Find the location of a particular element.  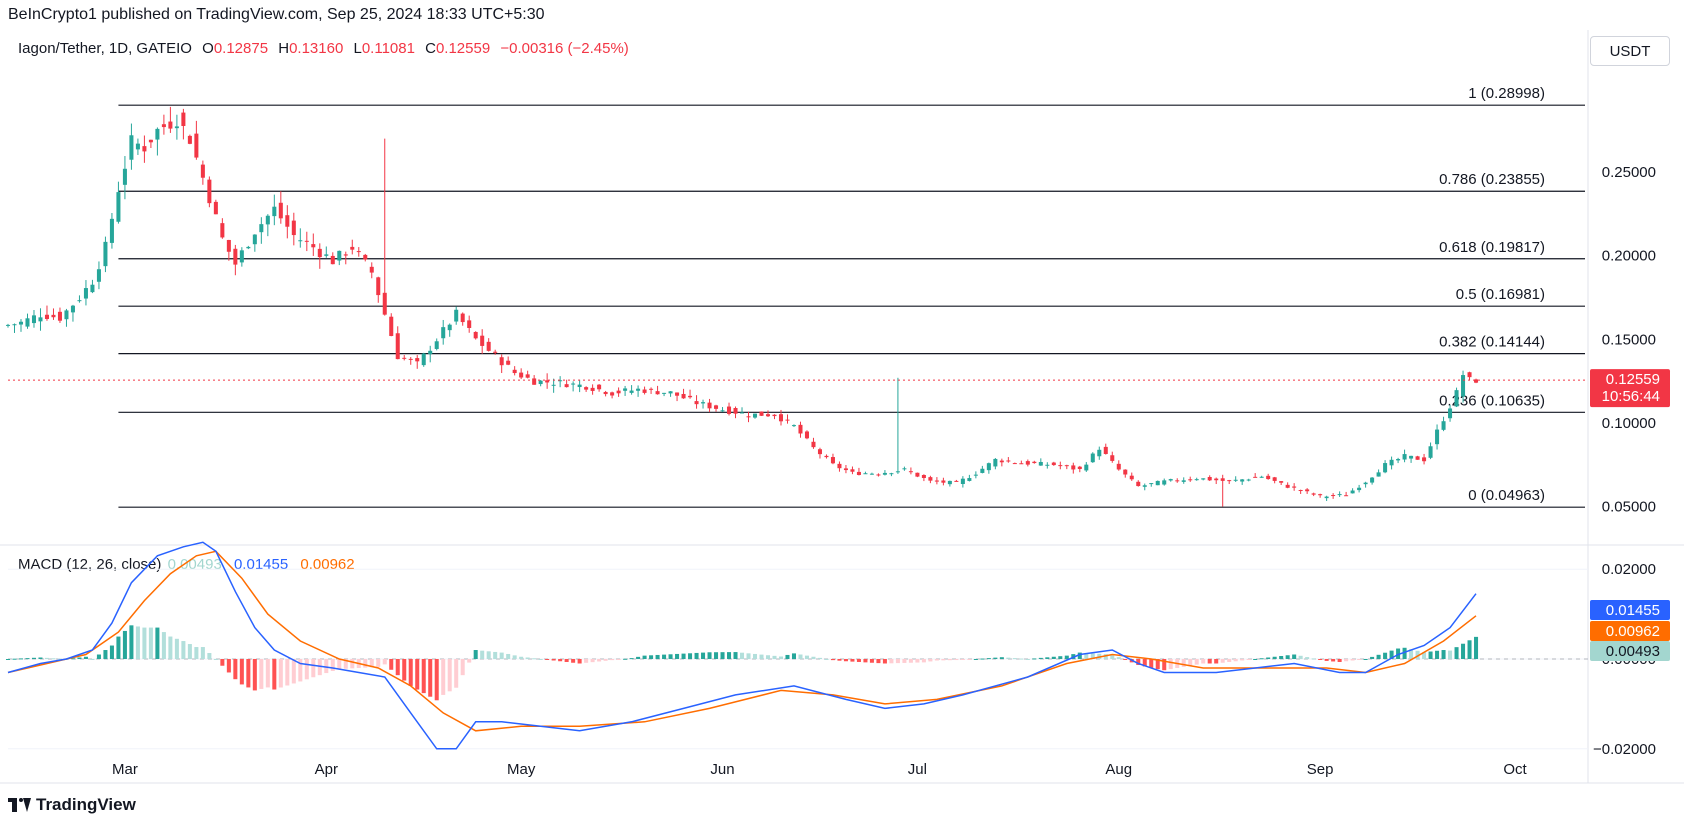

symbol-label: Iagon/Tether, 1D, GATEIO is located at coordinates (105, 48).